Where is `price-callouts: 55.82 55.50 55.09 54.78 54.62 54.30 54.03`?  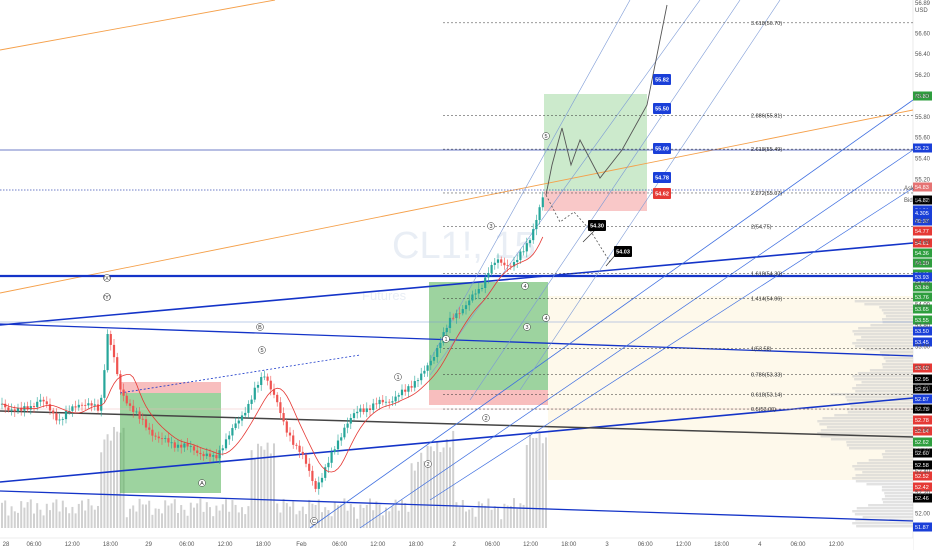
price-callouts: 55.82 55.50 55.09 54.78 54.62 54.30 54.03 is located at coordinates (629, 165).